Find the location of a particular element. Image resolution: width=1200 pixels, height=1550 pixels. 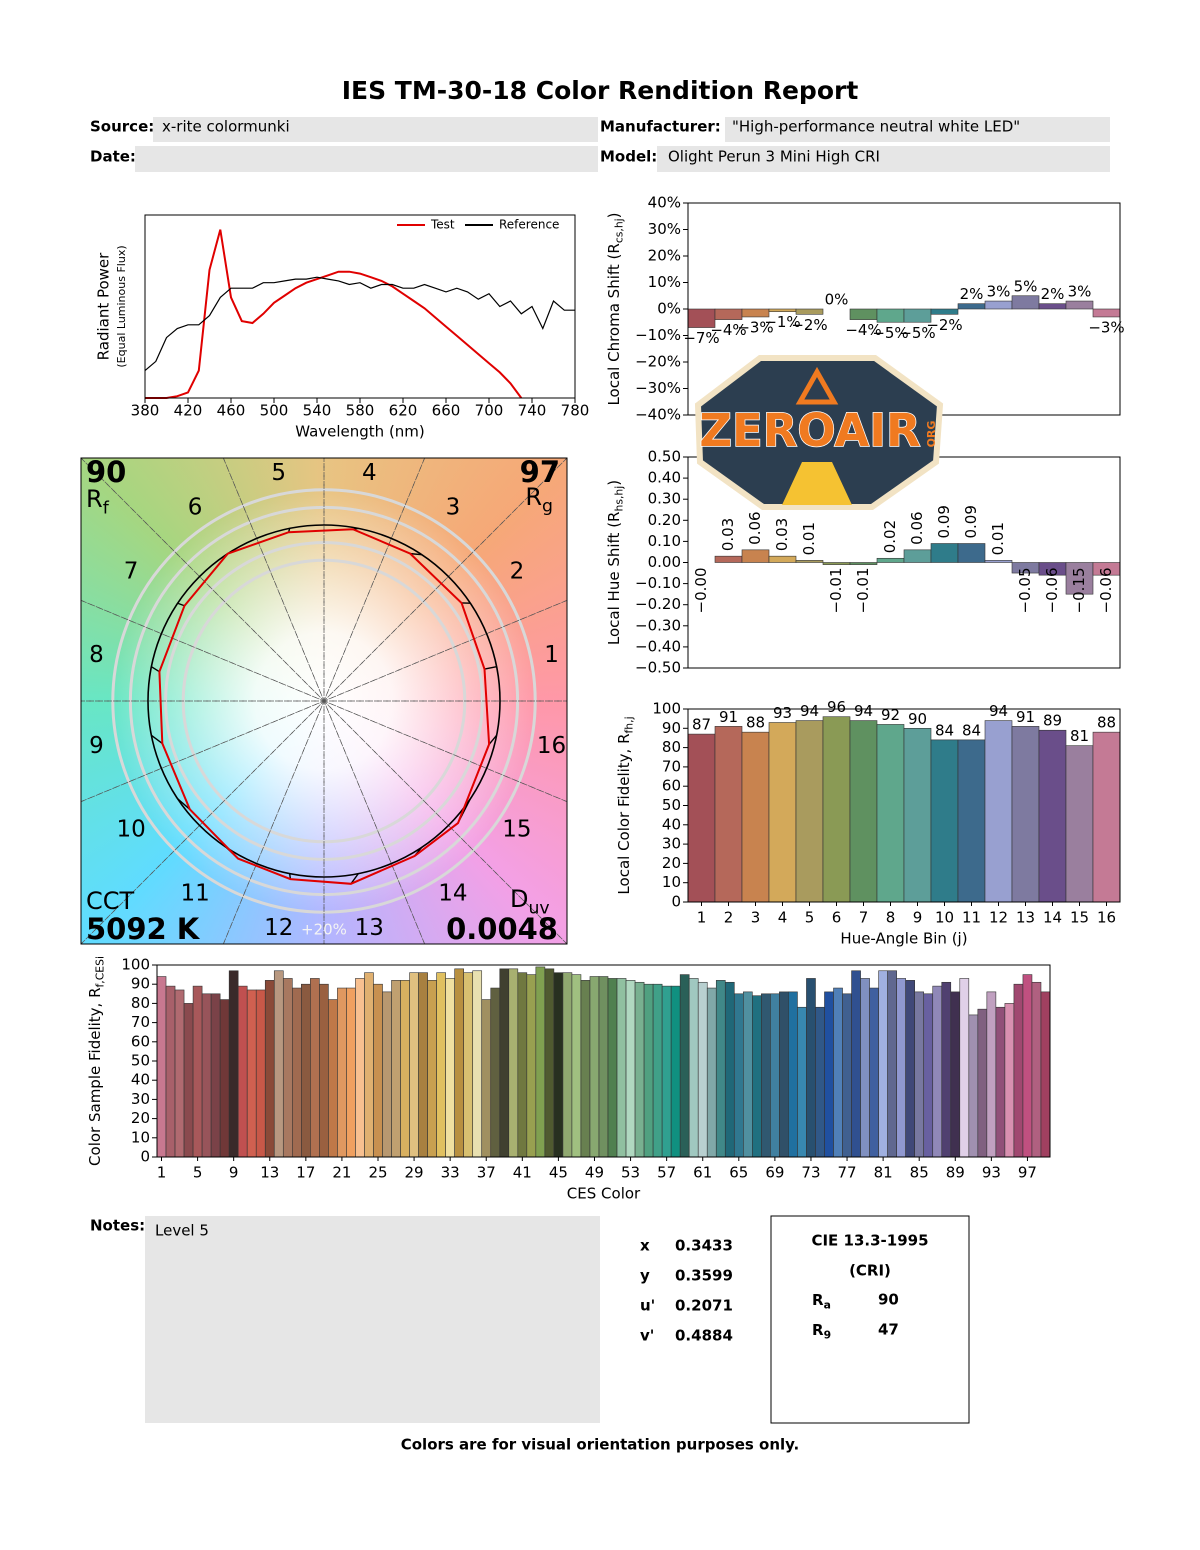

x-tick-label: 6 is located at coordinates (837, 918).